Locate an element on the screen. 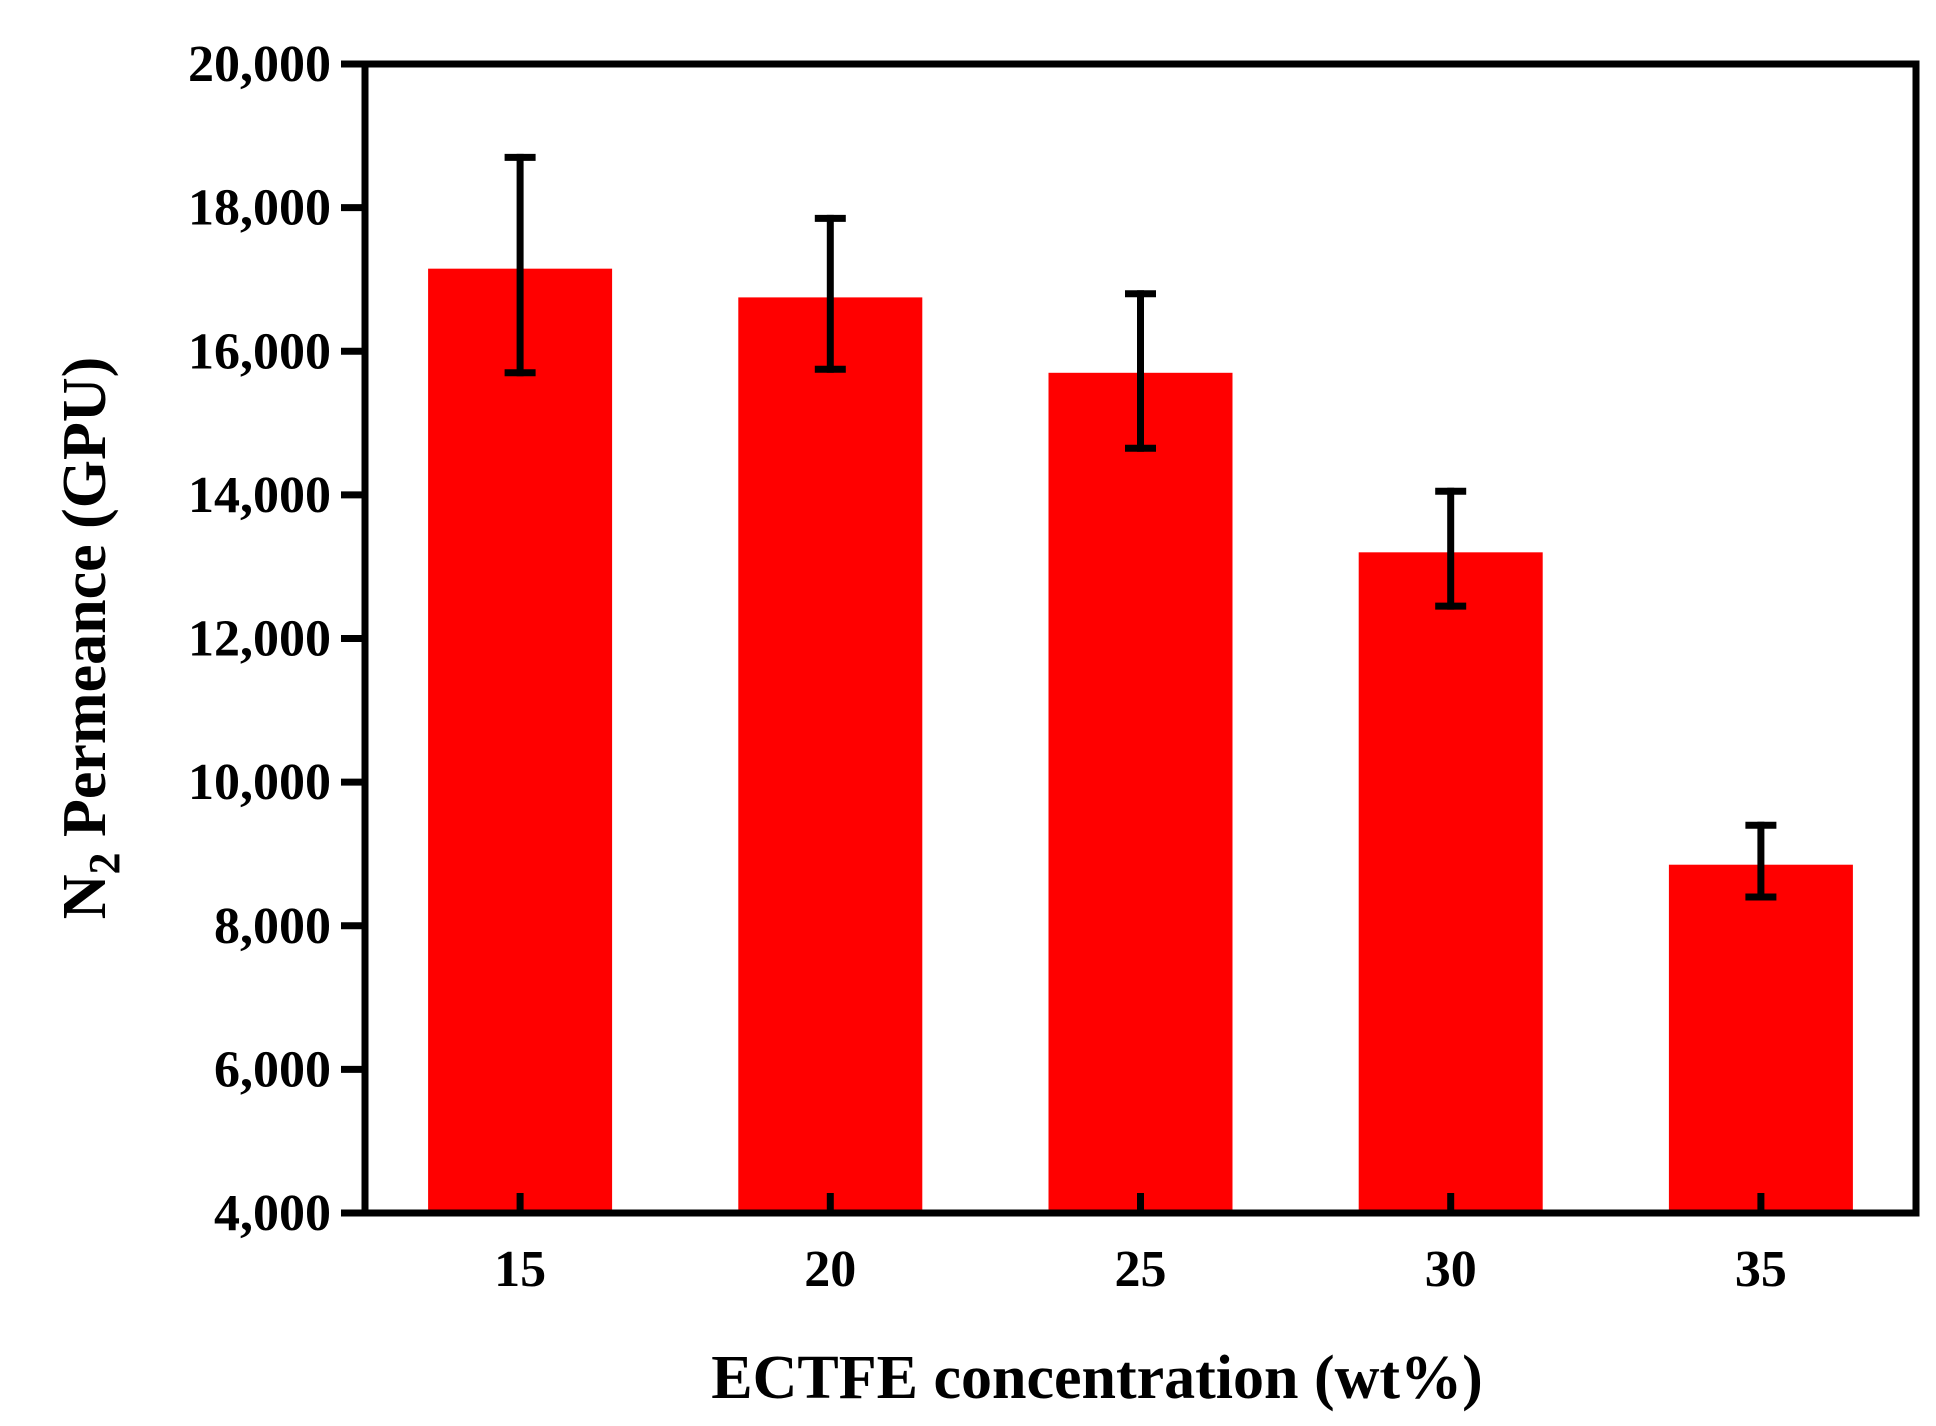 The image size is (1936, 1426). y-tick-label: 20,000 is located at coordinates (259, 64).